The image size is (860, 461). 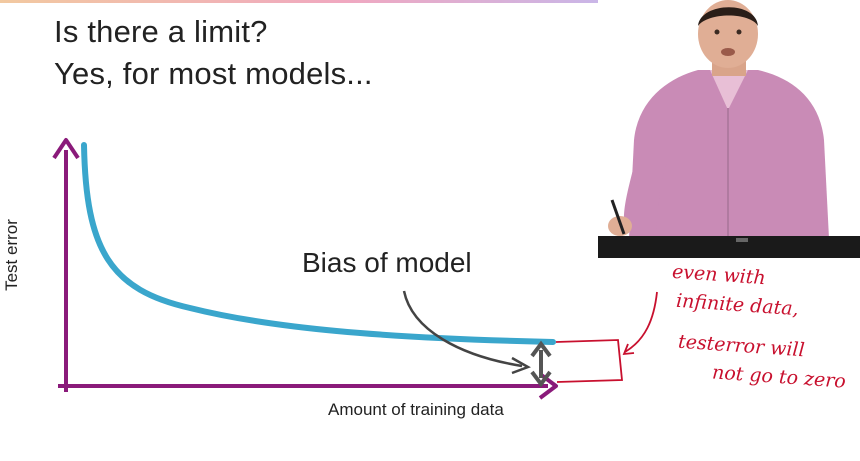 I want to click on y-axis-arrowhead, so click(x=66, y=149).